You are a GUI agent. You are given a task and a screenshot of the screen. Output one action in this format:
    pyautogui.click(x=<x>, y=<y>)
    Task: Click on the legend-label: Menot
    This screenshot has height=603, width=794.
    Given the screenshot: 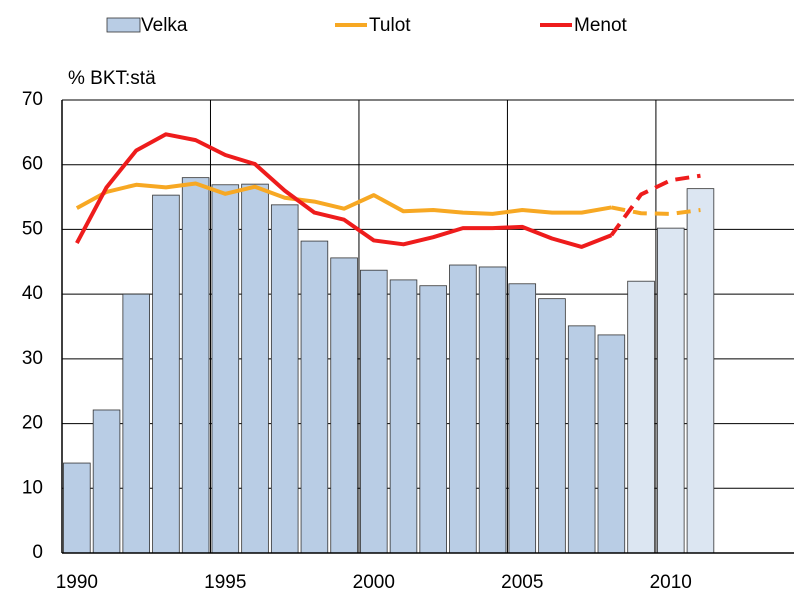 What is the action you would take?
    pyautogui.click(x=601, y=25)
    